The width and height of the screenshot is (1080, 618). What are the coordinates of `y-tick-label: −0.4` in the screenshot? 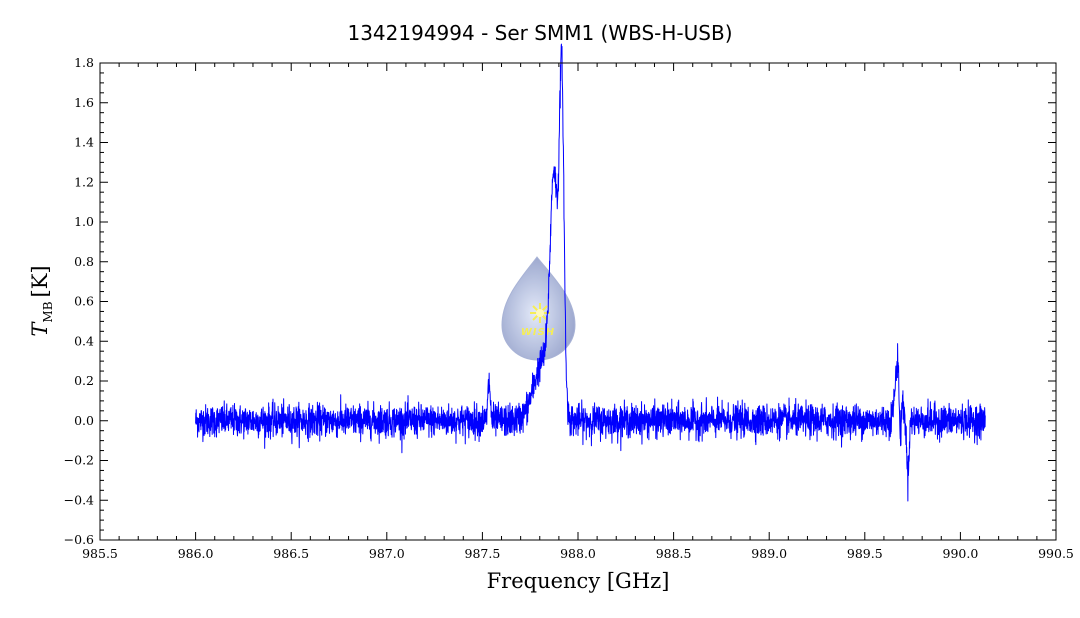 It's located at (79, 499).